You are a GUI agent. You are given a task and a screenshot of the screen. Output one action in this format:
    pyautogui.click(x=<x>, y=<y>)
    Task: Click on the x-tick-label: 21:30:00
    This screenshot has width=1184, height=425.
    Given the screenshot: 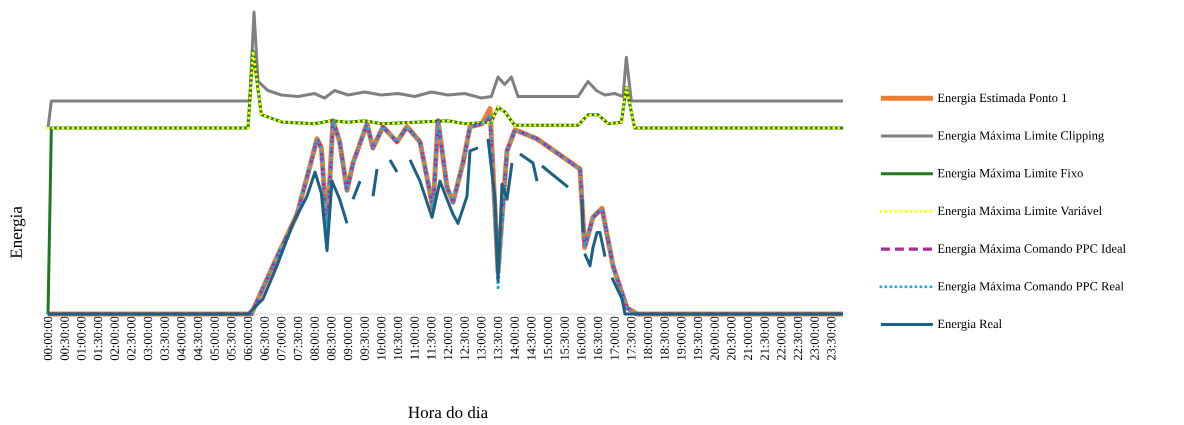 What is the action you would take?
    pyautogui.click(x=764, y=338)
    